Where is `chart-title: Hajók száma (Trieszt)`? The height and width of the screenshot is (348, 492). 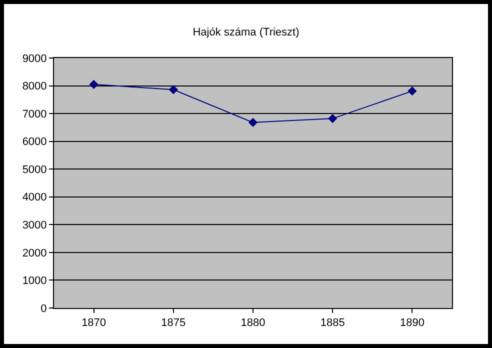 chart-title: Hajók száma (Trieszt) is located at coordinates (246, 32).